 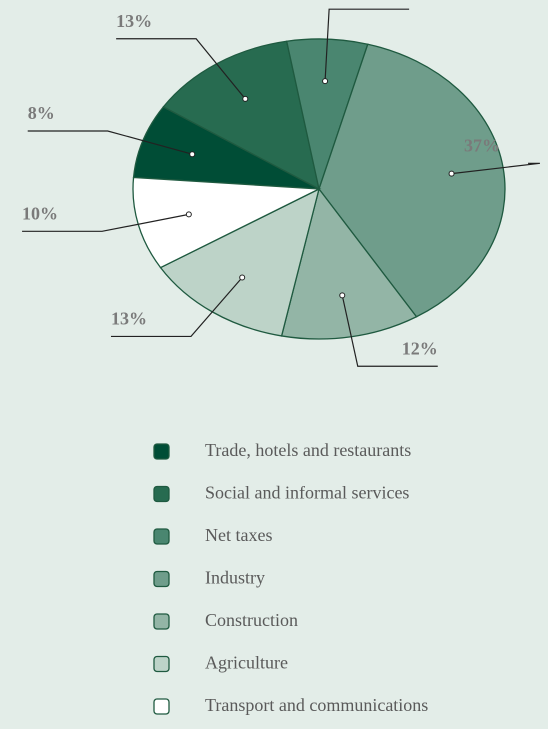 I want to click on value-label: 7%, so click(x=395, y=0).